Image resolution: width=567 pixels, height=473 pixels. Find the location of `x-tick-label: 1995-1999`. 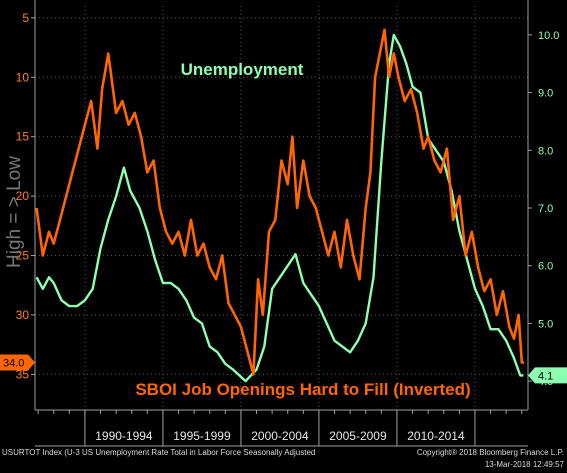

x-tick-label: 1995-1999 is located at coordinates (202, 436).